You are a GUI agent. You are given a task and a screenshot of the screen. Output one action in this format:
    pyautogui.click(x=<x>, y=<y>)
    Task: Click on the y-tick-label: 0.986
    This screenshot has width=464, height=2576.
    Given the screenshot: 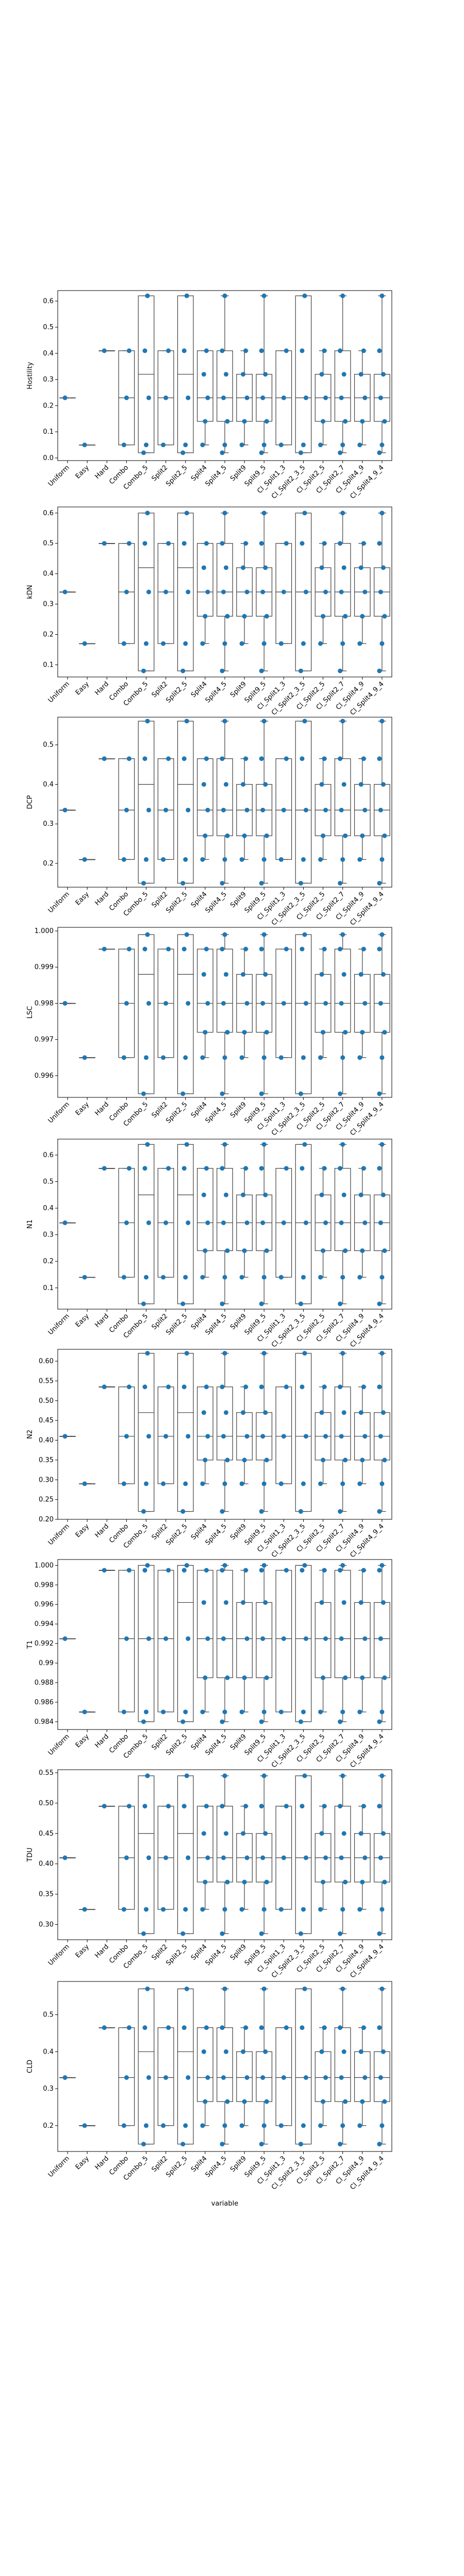 What is the action you would take?
    pyautogui.click(x=44, y=1702)
    